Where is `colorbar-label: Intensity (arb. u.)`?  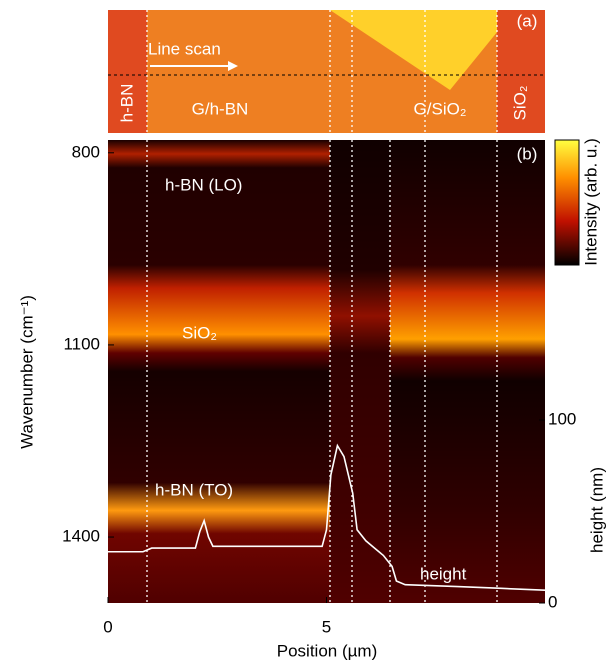 colorbar-label: Intensity (arb. u.) is located at coordinates (590, 202).